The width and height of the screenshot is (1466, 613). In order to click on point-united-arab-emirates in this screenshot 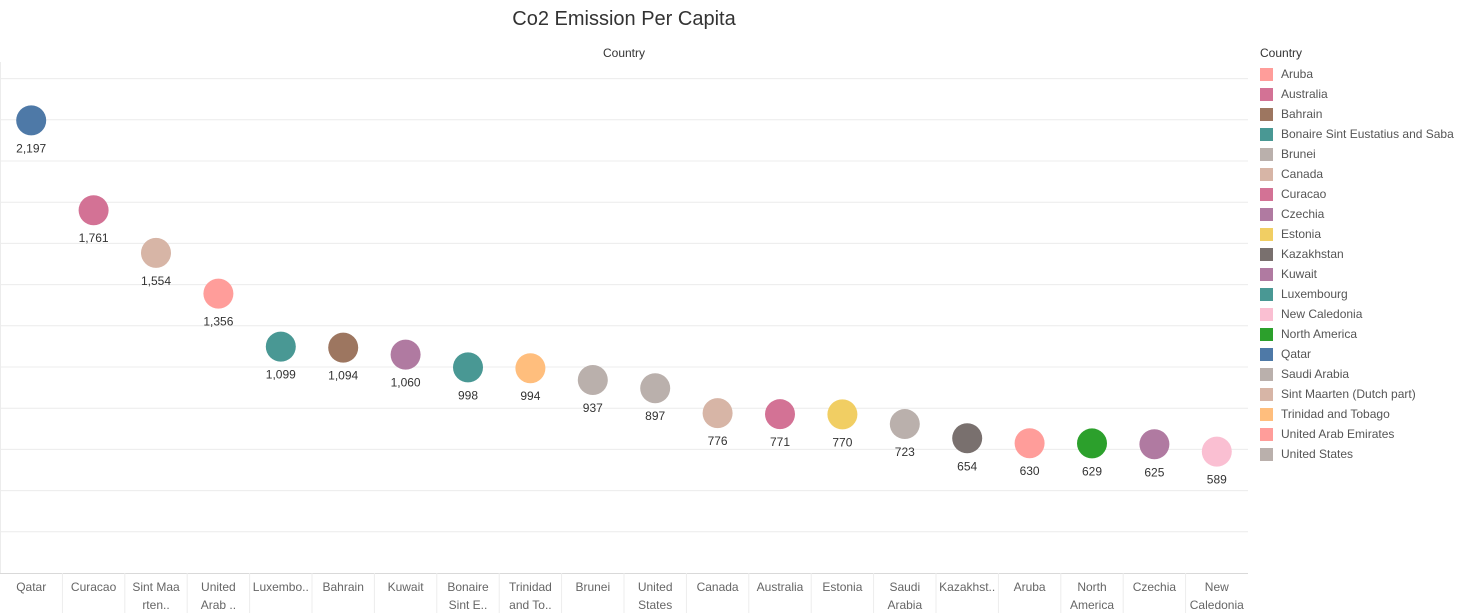, I will do `click(218, 293)`.